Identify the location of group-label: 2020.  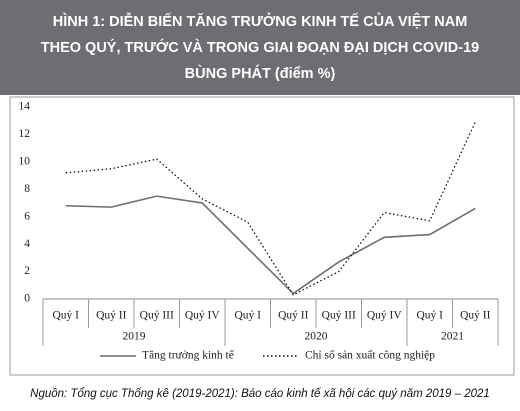
(316, 337).